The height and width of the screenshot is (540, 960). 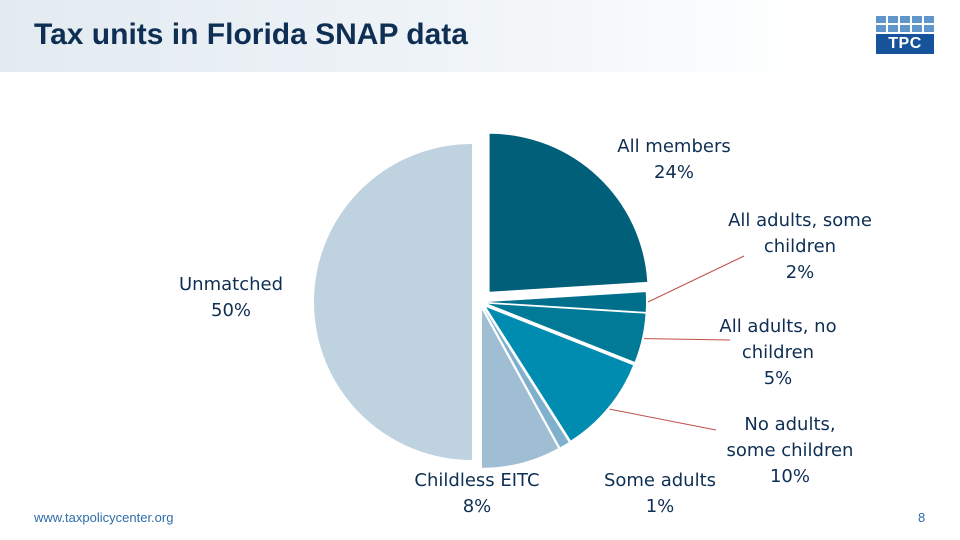 I want to click on pie-slice-all-adults-some-children, so click(x=567, y=302).